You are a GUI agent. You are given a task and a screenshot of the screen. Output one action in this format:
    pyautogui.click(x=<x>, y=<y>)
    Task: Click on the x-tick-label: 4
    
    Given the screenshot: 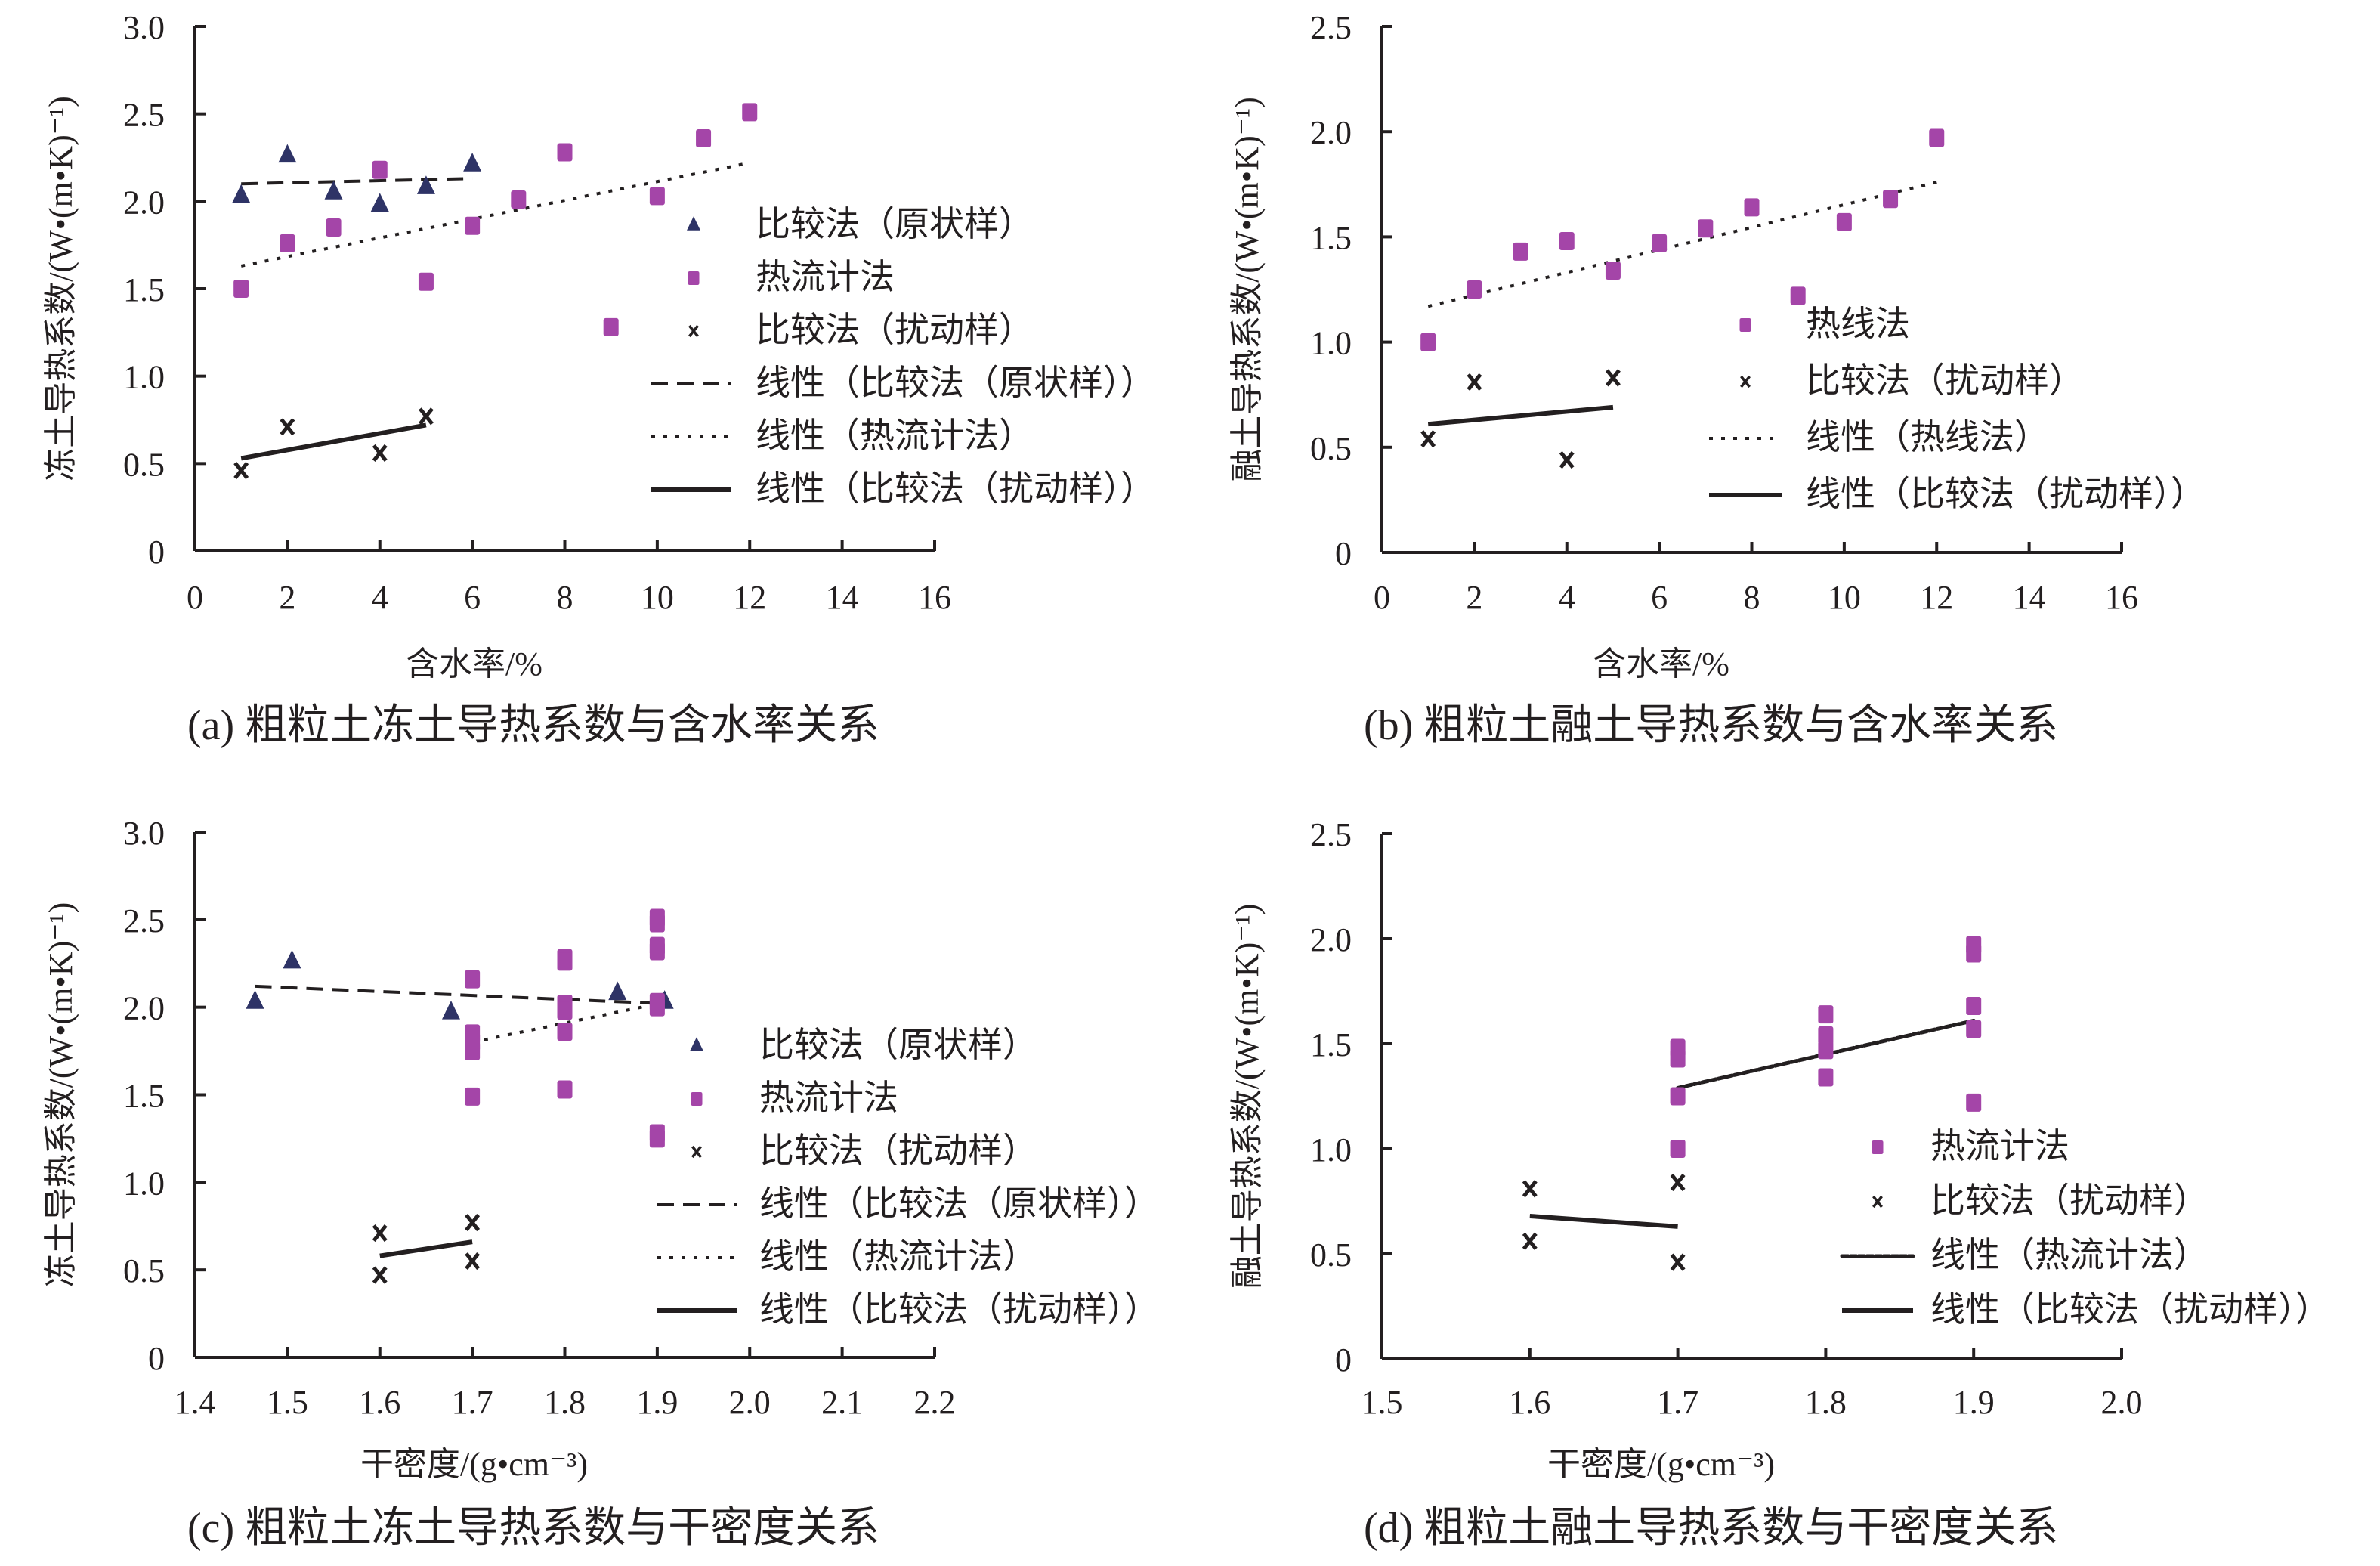 What is the action you would take?
    pyautogui.click(x=380, y=597)
    